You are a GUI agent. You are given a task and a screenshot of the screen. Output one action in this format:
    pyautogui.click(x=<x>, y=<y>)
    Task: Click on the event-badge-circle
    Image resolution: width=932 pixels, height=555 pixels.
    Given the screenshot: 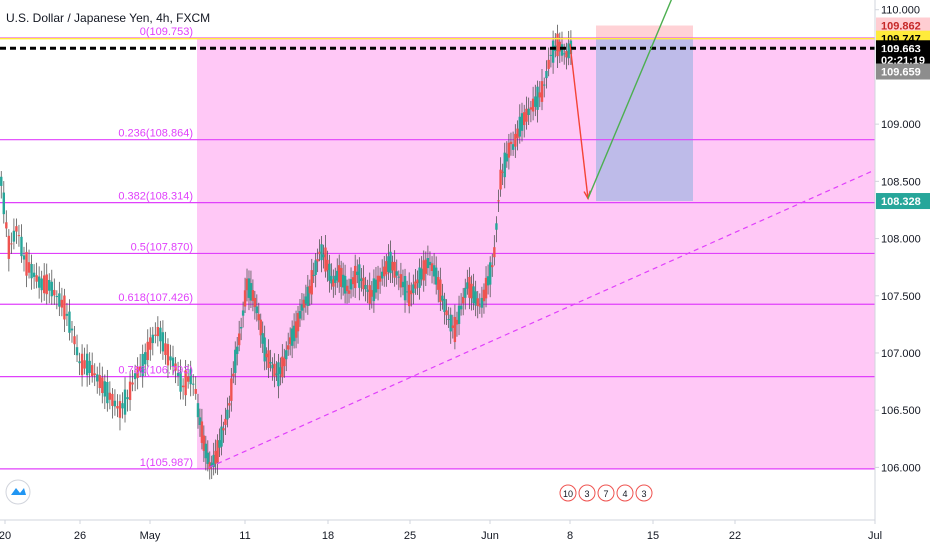 What is the action you would take?
    pyautogui.click(x=625, y=493)
    